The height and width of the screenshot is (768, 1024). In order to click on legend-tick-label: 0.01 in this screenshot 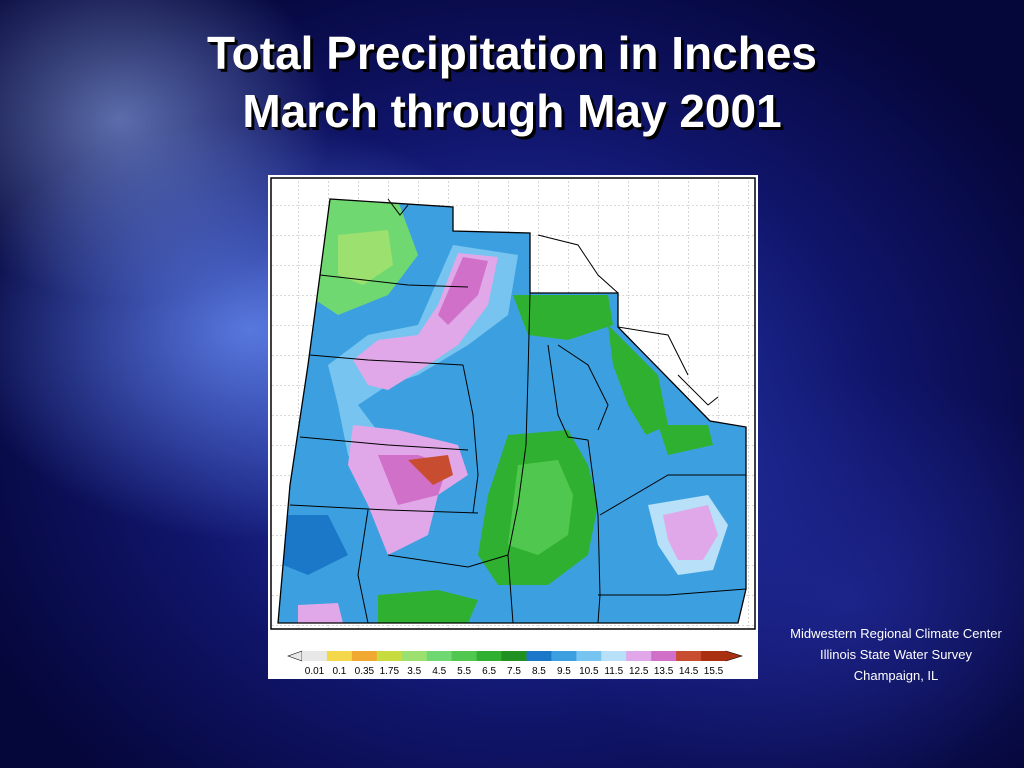, I will do `click(315, 671)`.